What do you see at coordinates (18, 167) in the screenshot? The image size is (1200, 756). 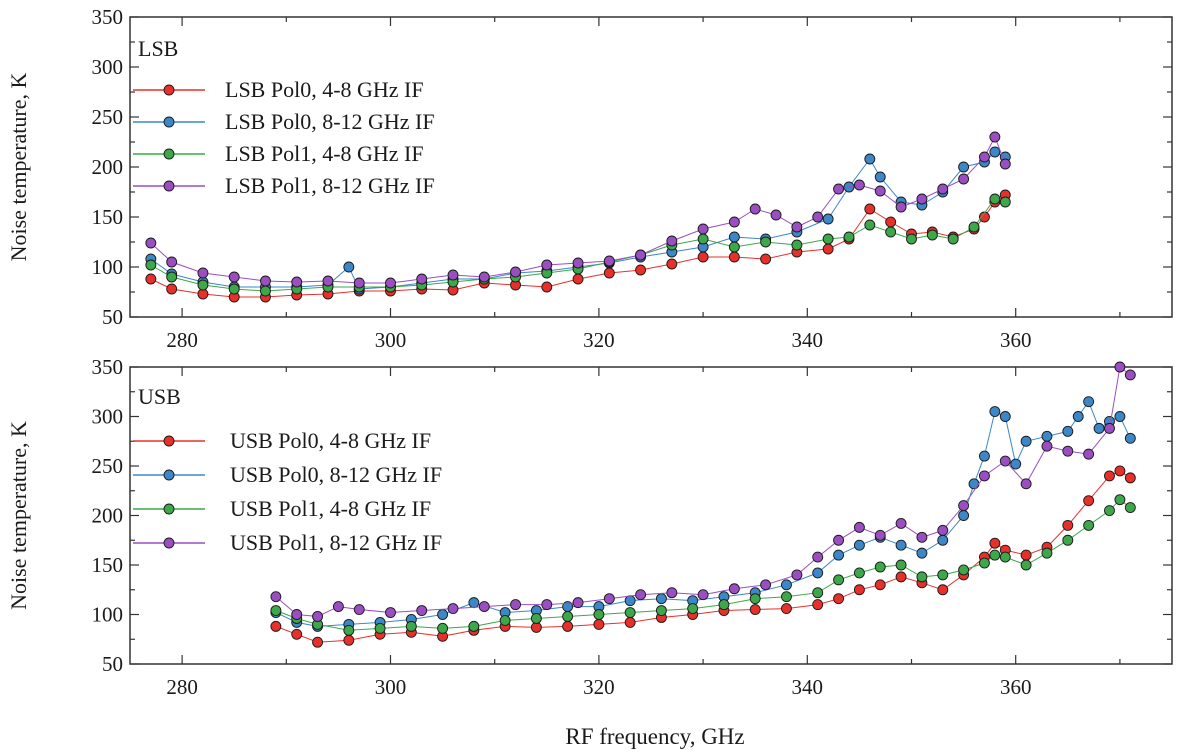 I see `lsb-y-axis-label: Noise temperature, K` at bounding box center [18, 167].